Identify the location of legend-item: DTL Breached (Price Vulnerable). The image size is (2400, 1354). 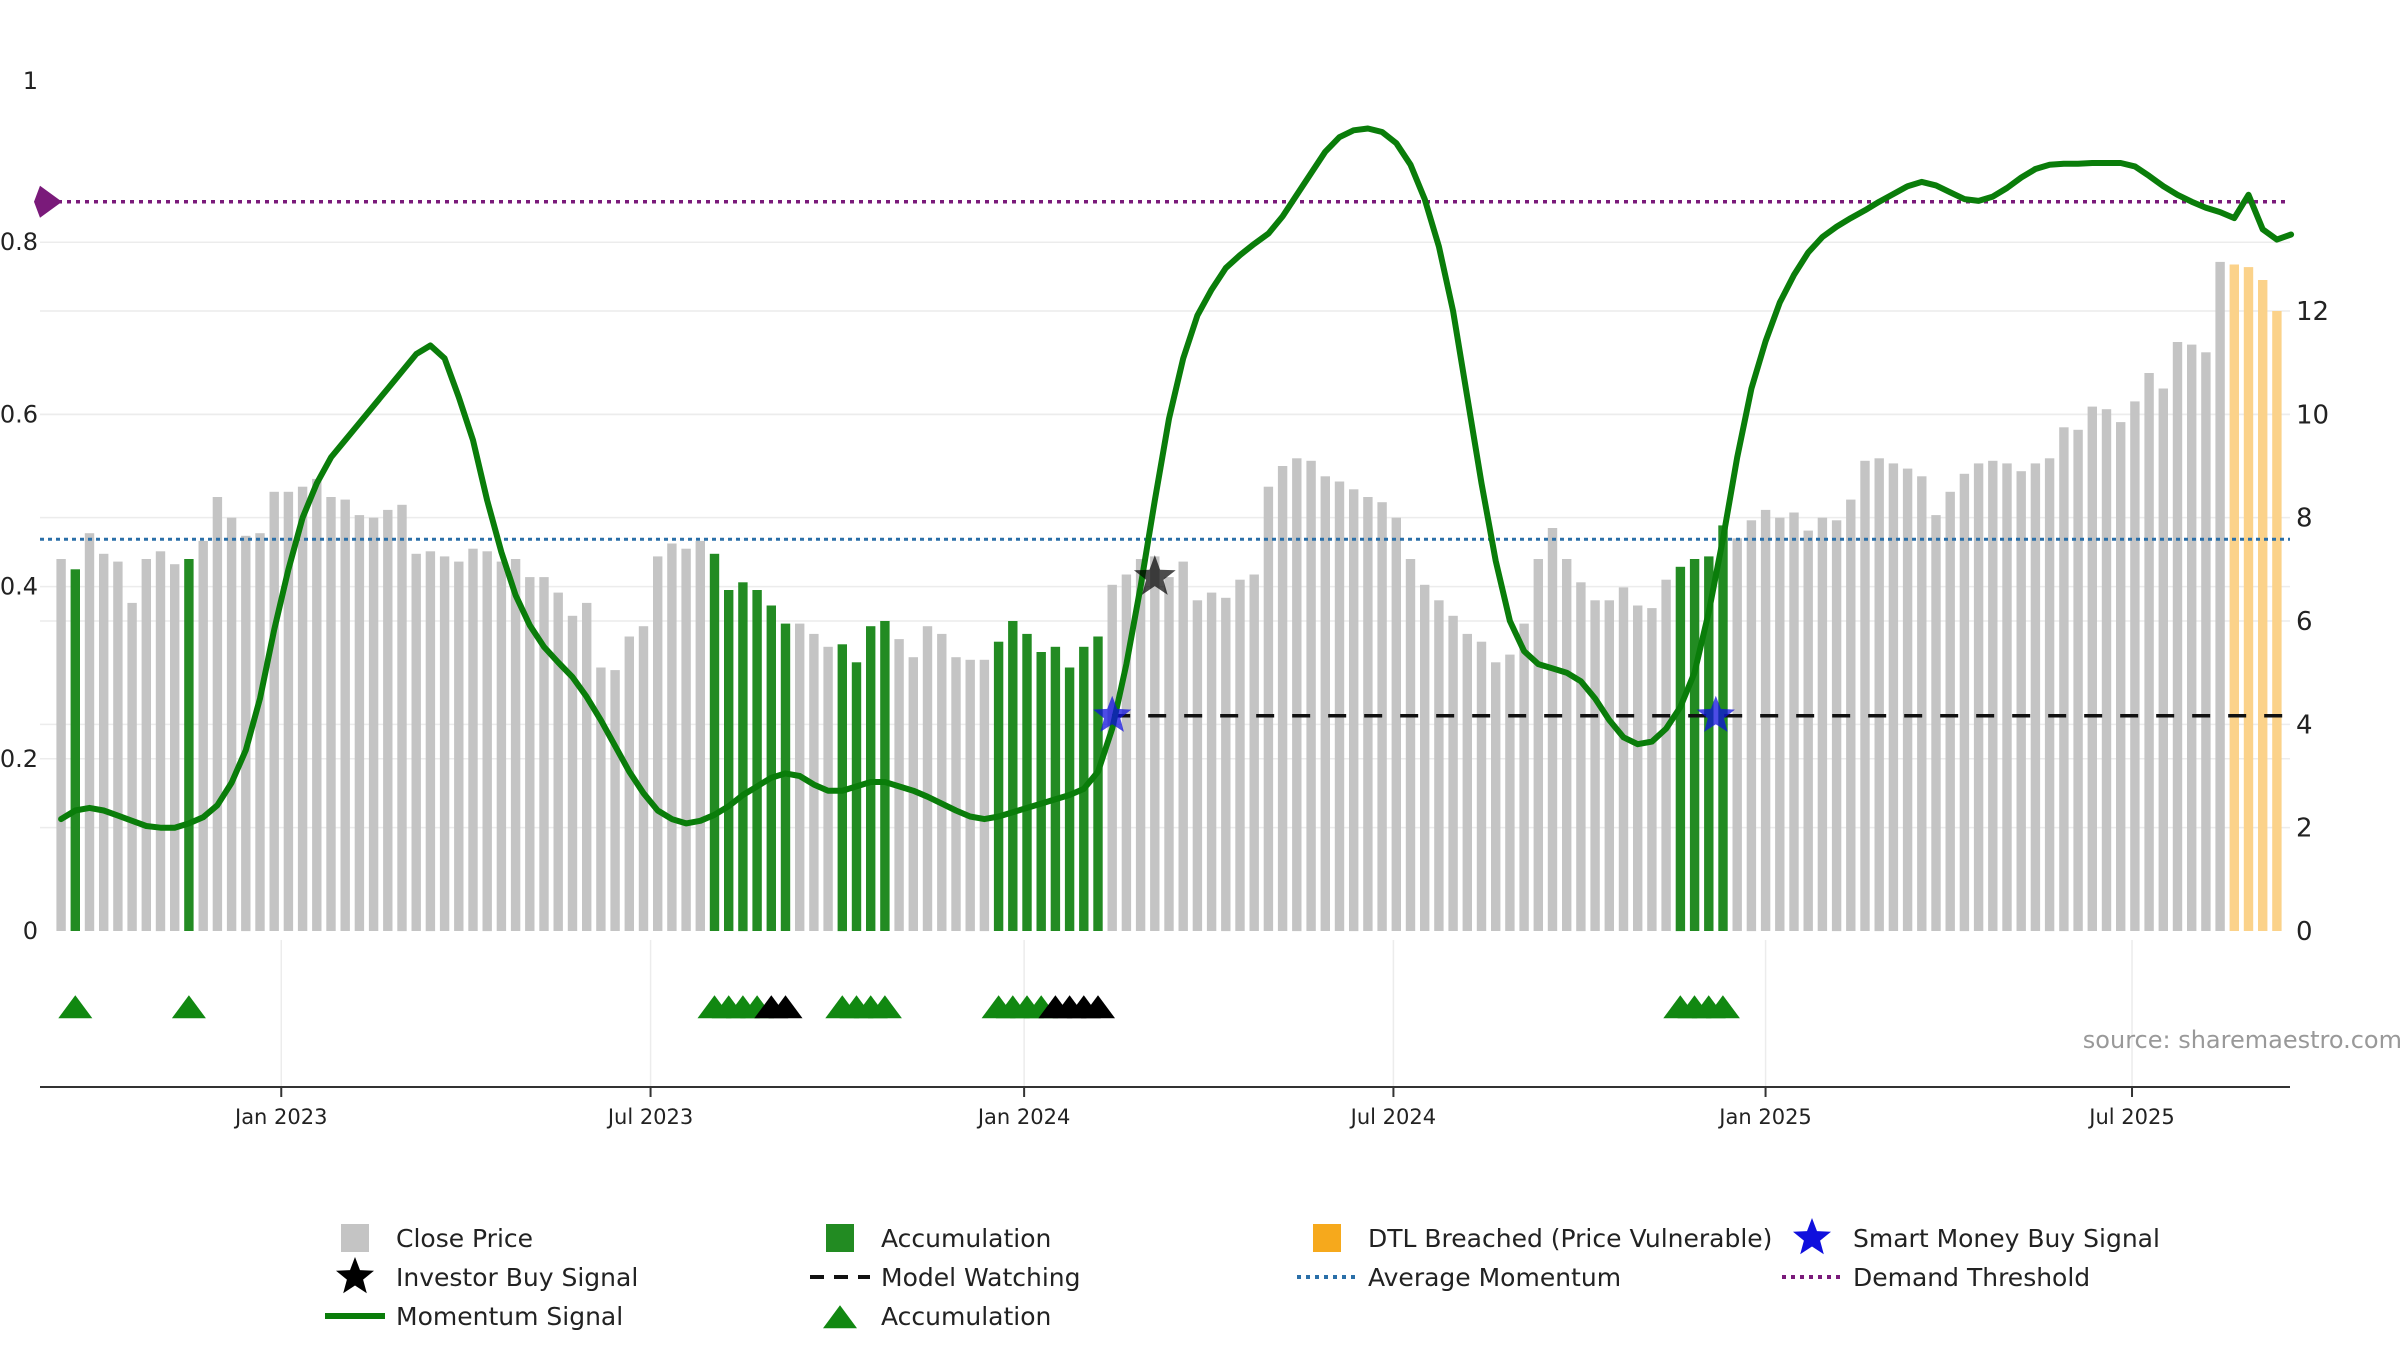
(1542, 1238).